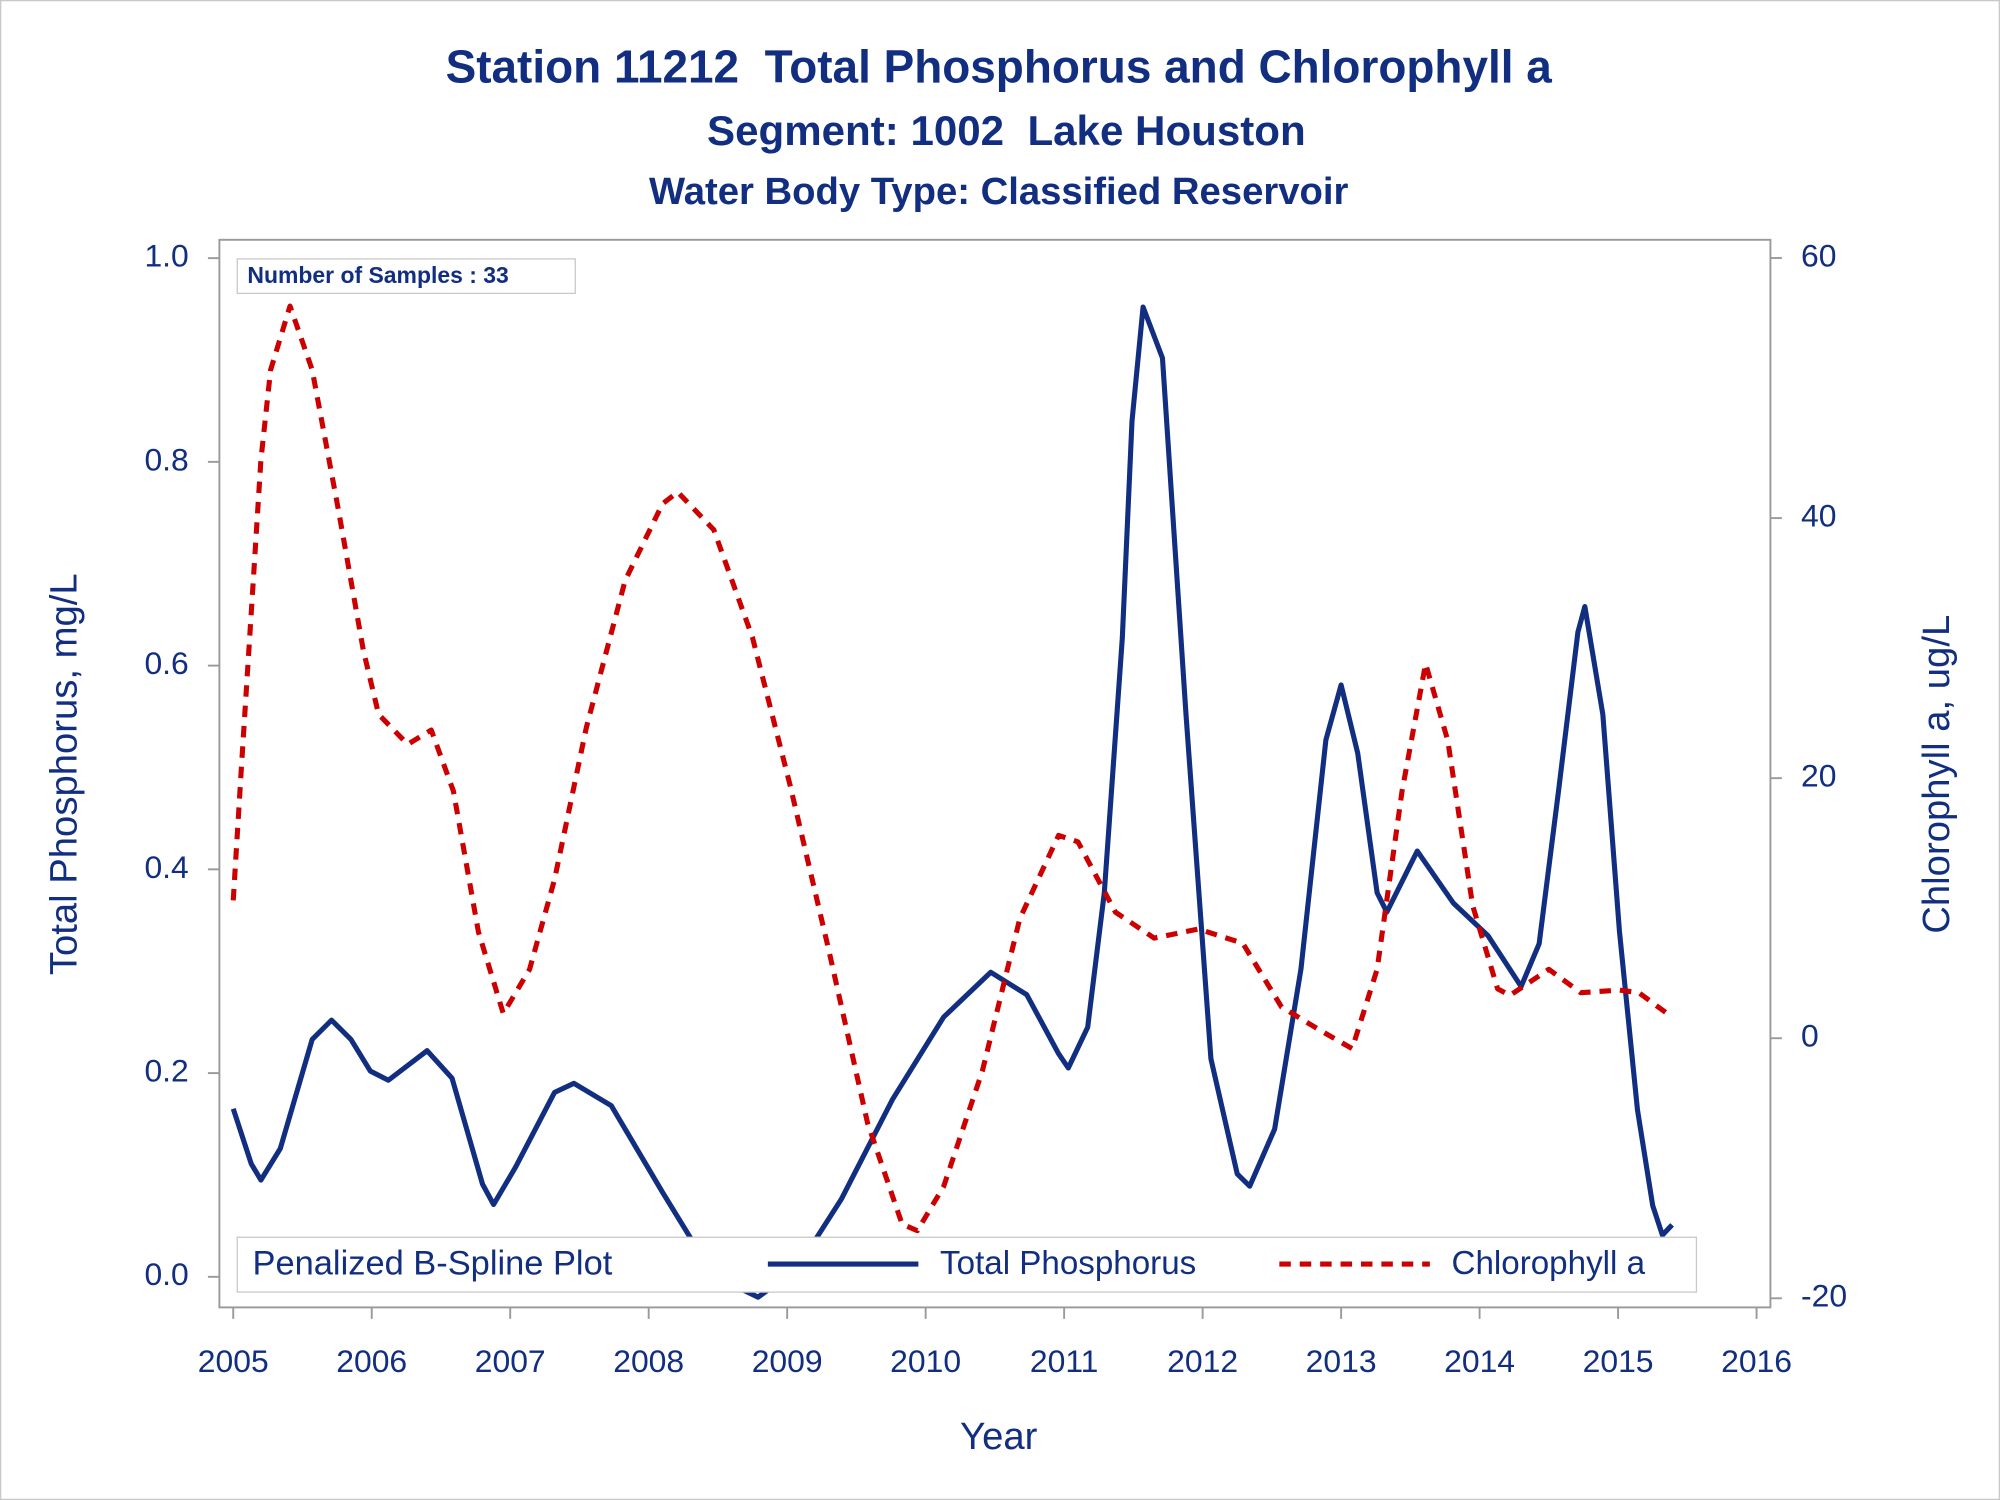  Describe the element at coordinates (925, 1361) in the screenshot. I see `x-tick-label: 2010` at that location.